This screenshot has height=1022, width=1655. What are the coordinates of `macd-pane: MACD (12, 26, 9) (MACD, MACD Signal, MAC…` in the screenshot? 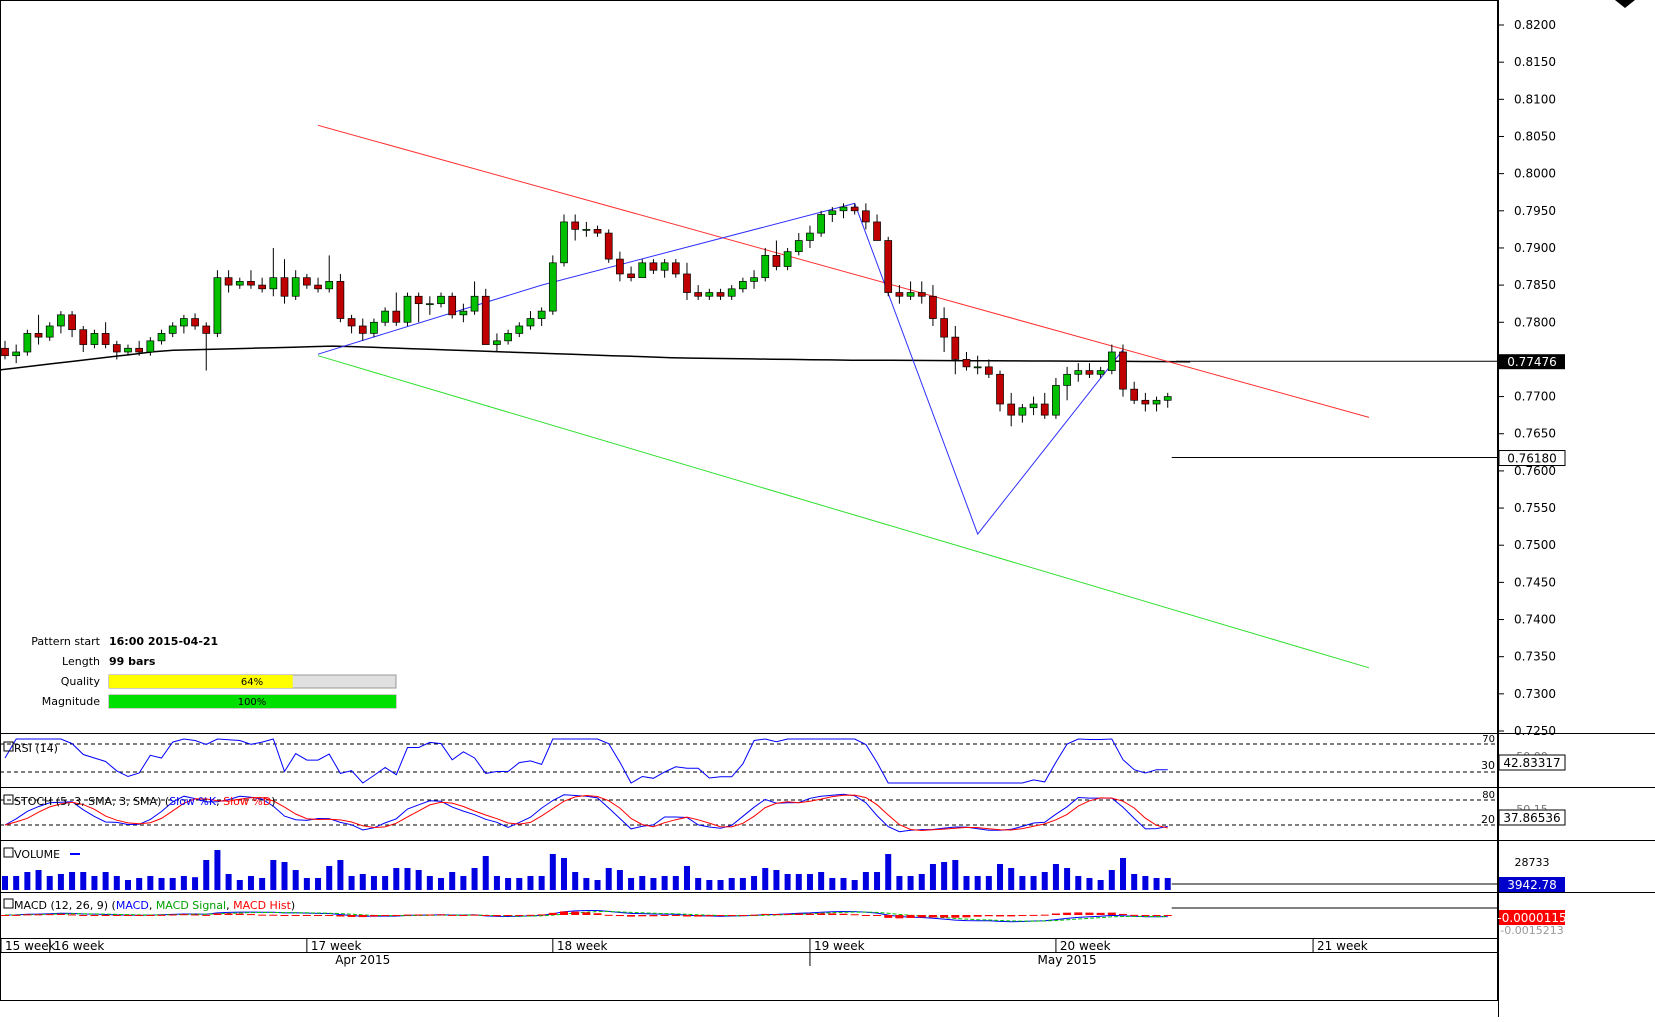 It's located at (784, 917).